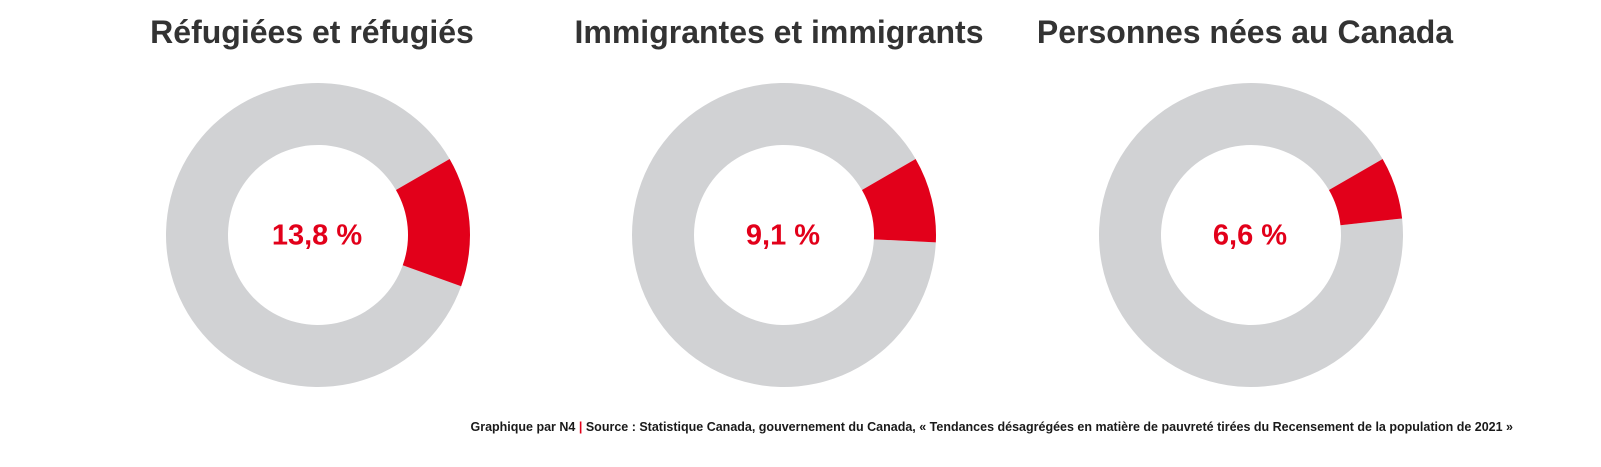  What do you see at coordinates (1245, 32) in the screenshot?
I see `chart-title-nes-au-canada: Personnes nées au Canada` at bounding box center [1245, 32].